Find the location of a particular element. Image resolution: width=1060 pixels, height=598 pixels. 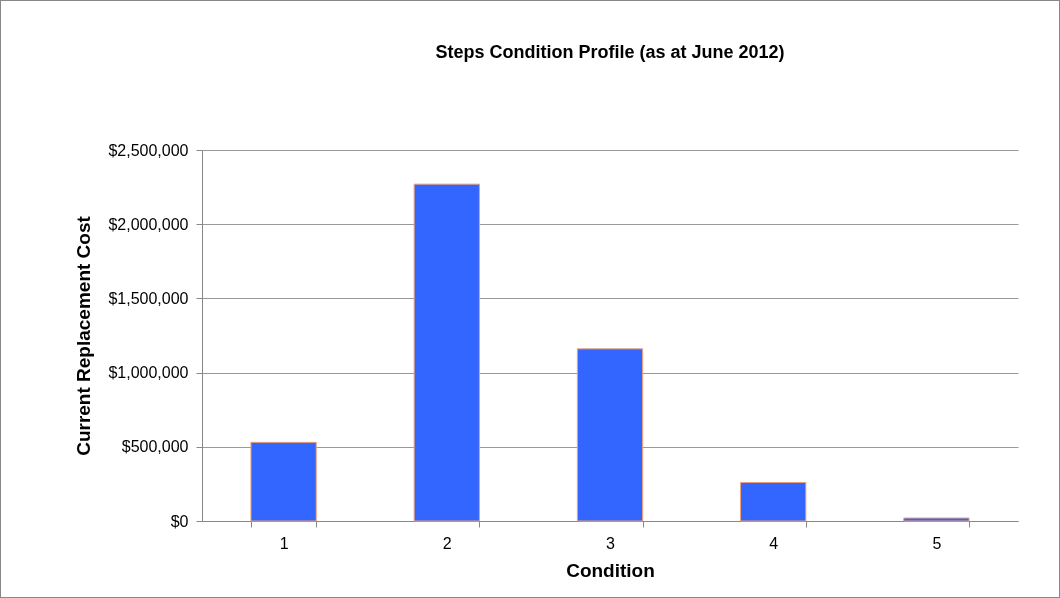

y-tick-label: $500,000 is located at coordinates (155, 447).